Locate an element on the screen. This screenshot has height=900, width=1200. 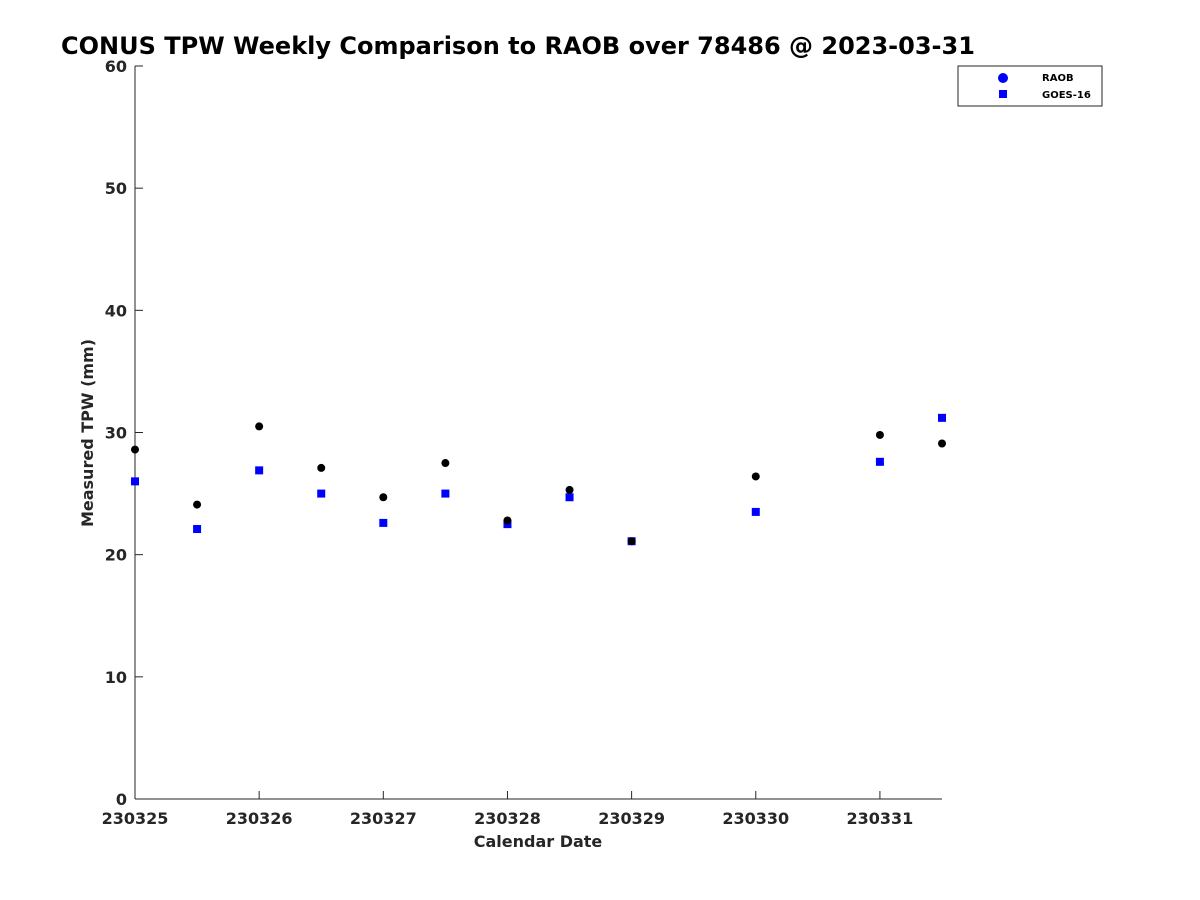
y-ticks: 0 10 20 30 40 50 60 is located at coordinates (124, 433).